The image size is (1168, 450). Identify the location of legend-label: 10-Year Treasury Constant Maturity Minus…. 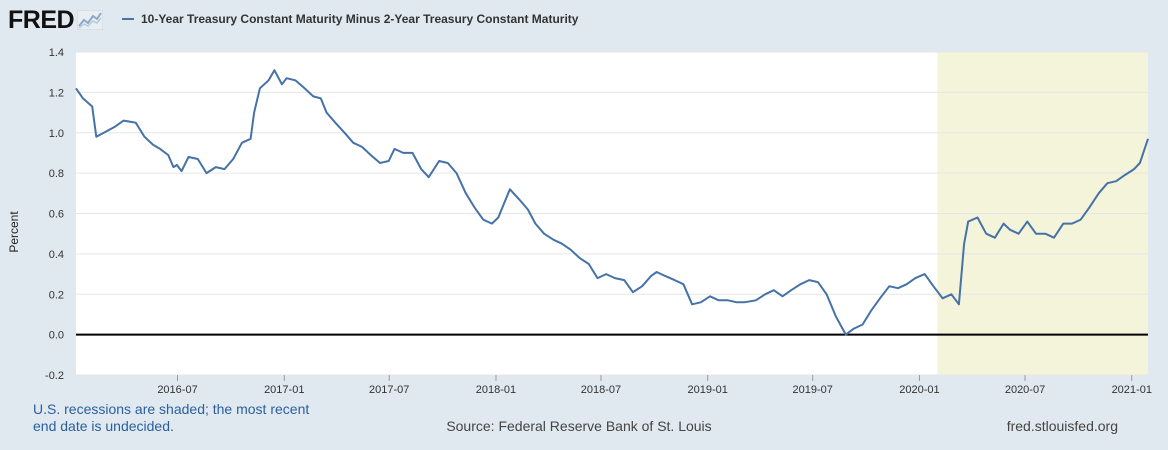
(360, 19).